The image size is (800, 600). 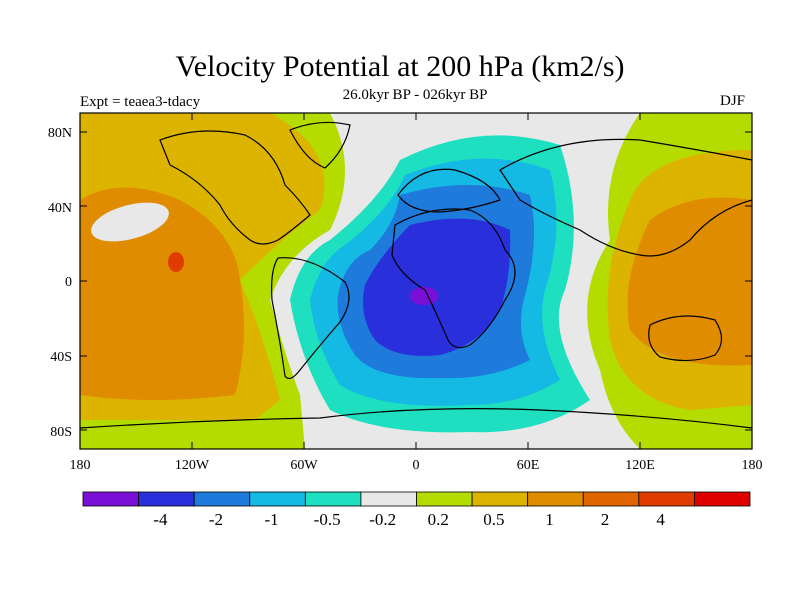 What do you see at coordinates (685, 338) in the screenshot?
I see `coast-australia` at bounding box center [685, 338].